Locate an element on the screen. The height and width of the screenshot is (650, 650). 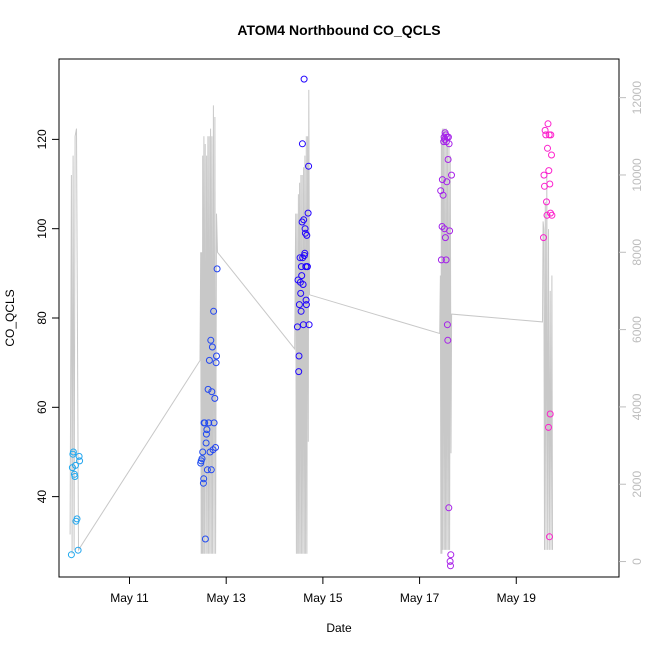
y-tick-label: 60 is located at coordinates (42, 407).